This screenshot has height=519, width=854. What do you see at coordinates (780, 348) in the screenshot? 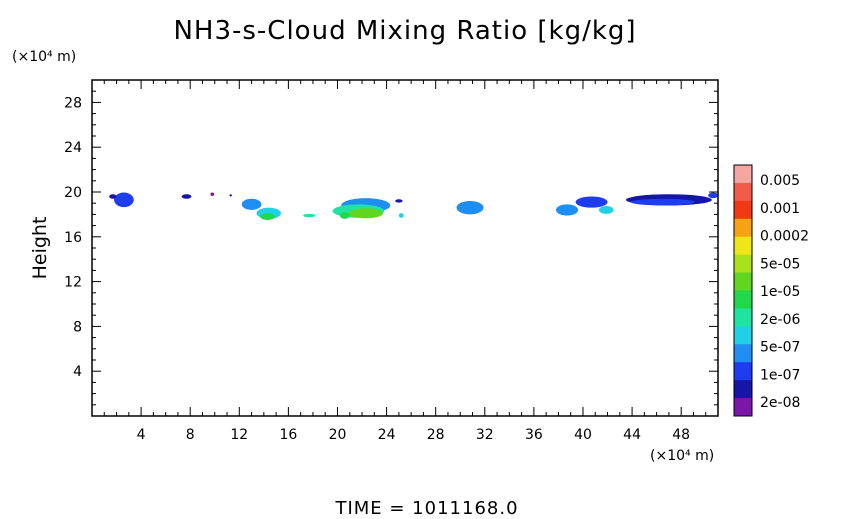
I see `colorbar-label: 5e-07` at bounding box center [780, 348].